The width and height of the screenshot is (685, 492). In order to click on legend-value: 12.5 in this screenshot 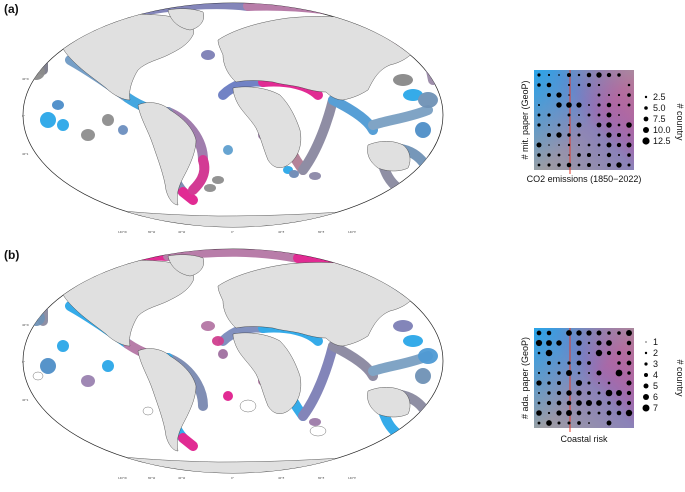, I will do `click(662, 141)`.